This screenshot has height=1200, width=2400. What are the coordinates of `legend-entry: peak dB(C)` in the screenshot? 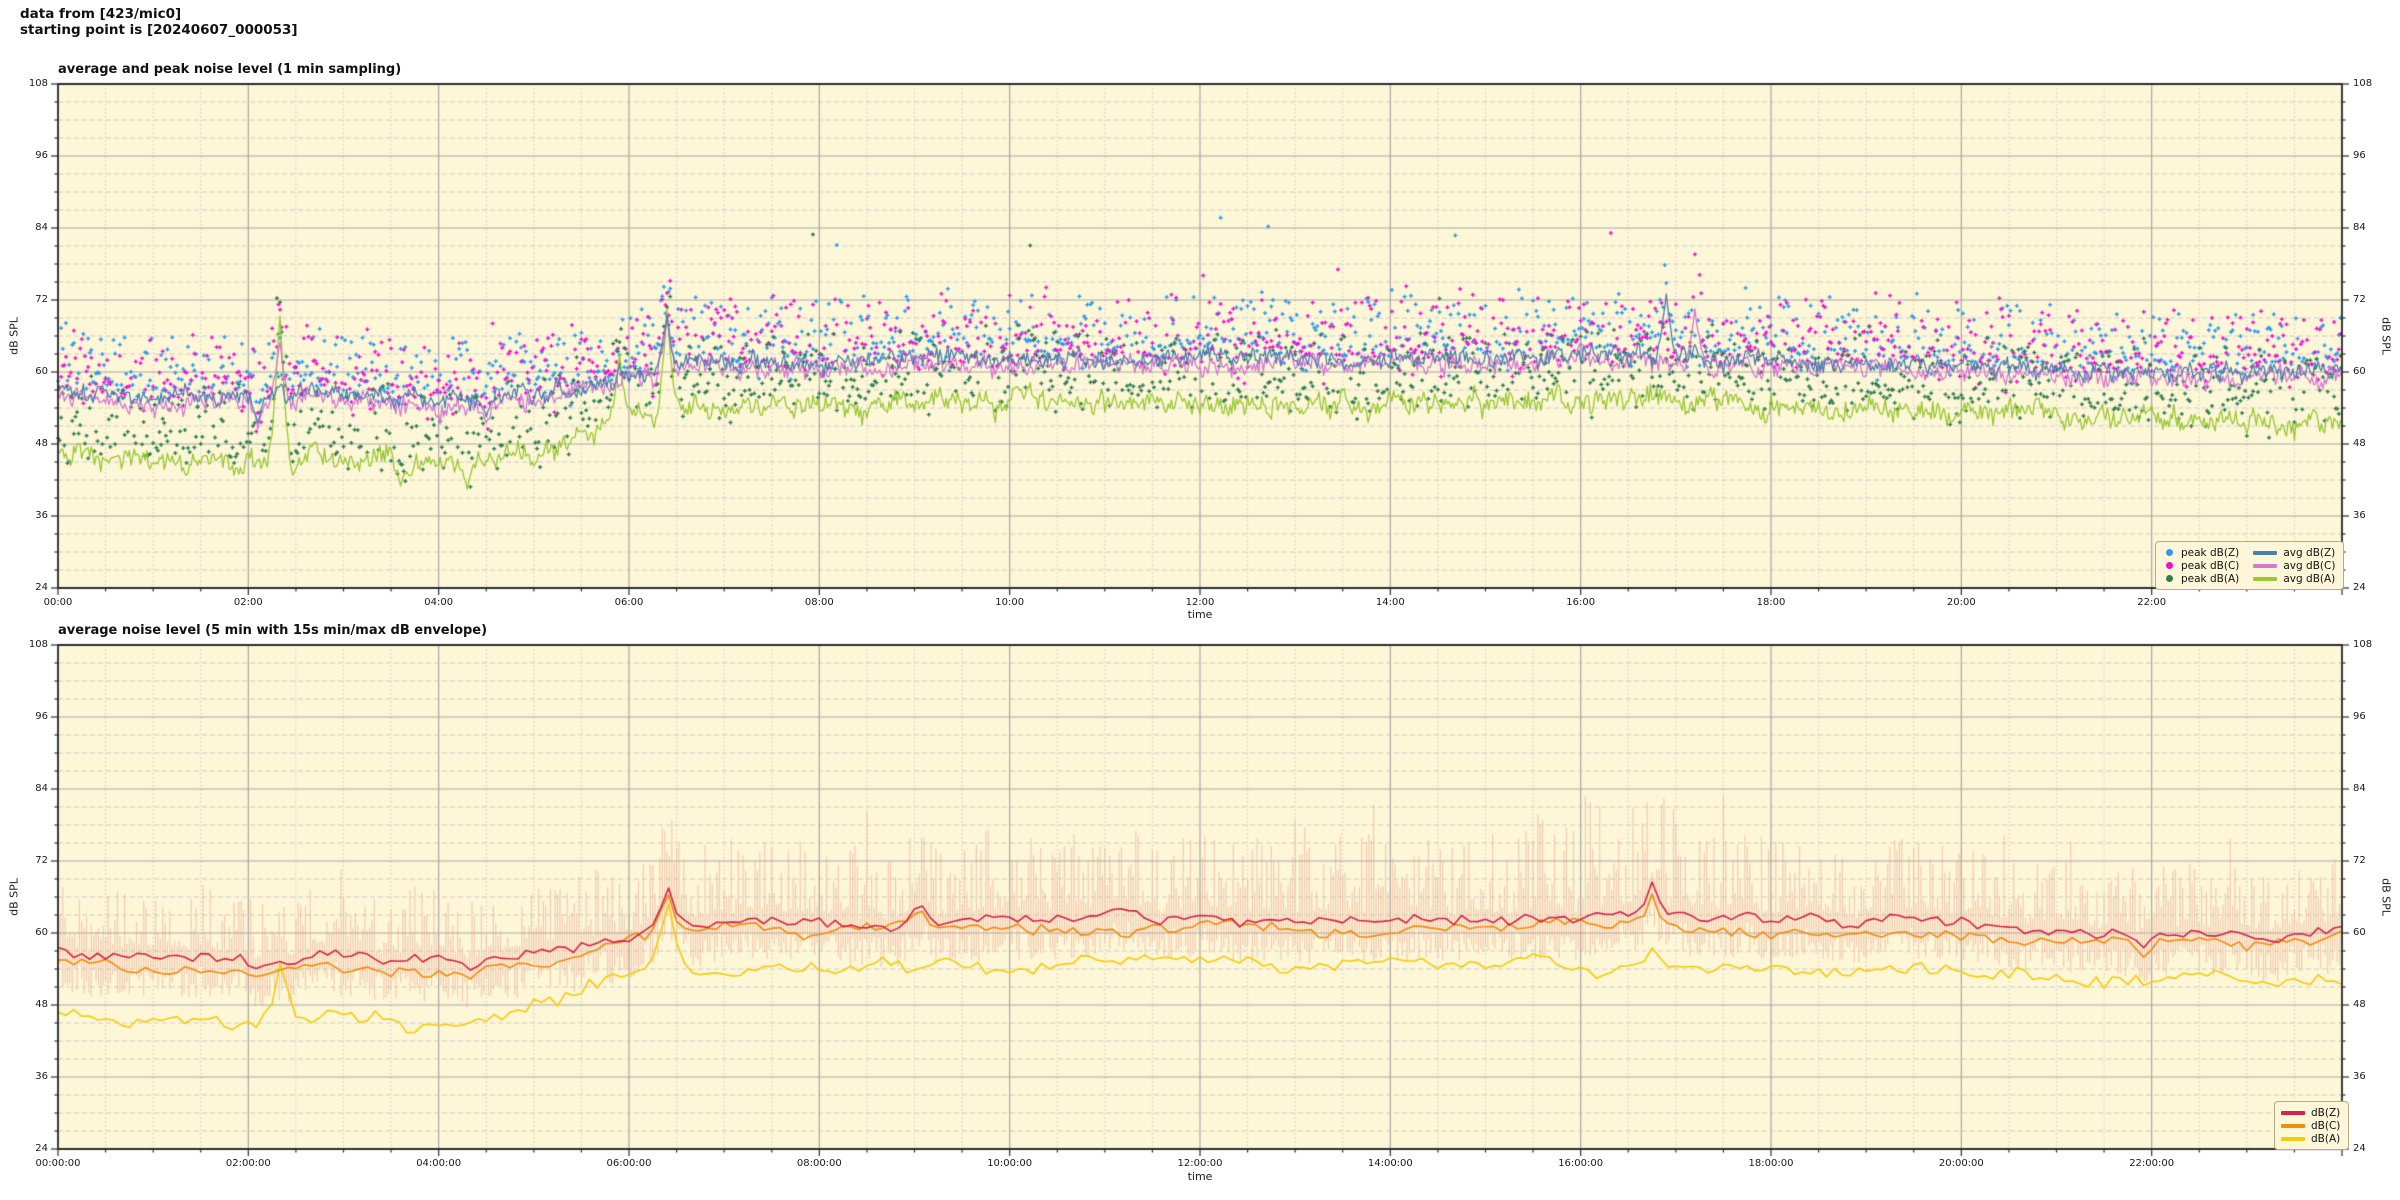 It's located at (2200, 565).